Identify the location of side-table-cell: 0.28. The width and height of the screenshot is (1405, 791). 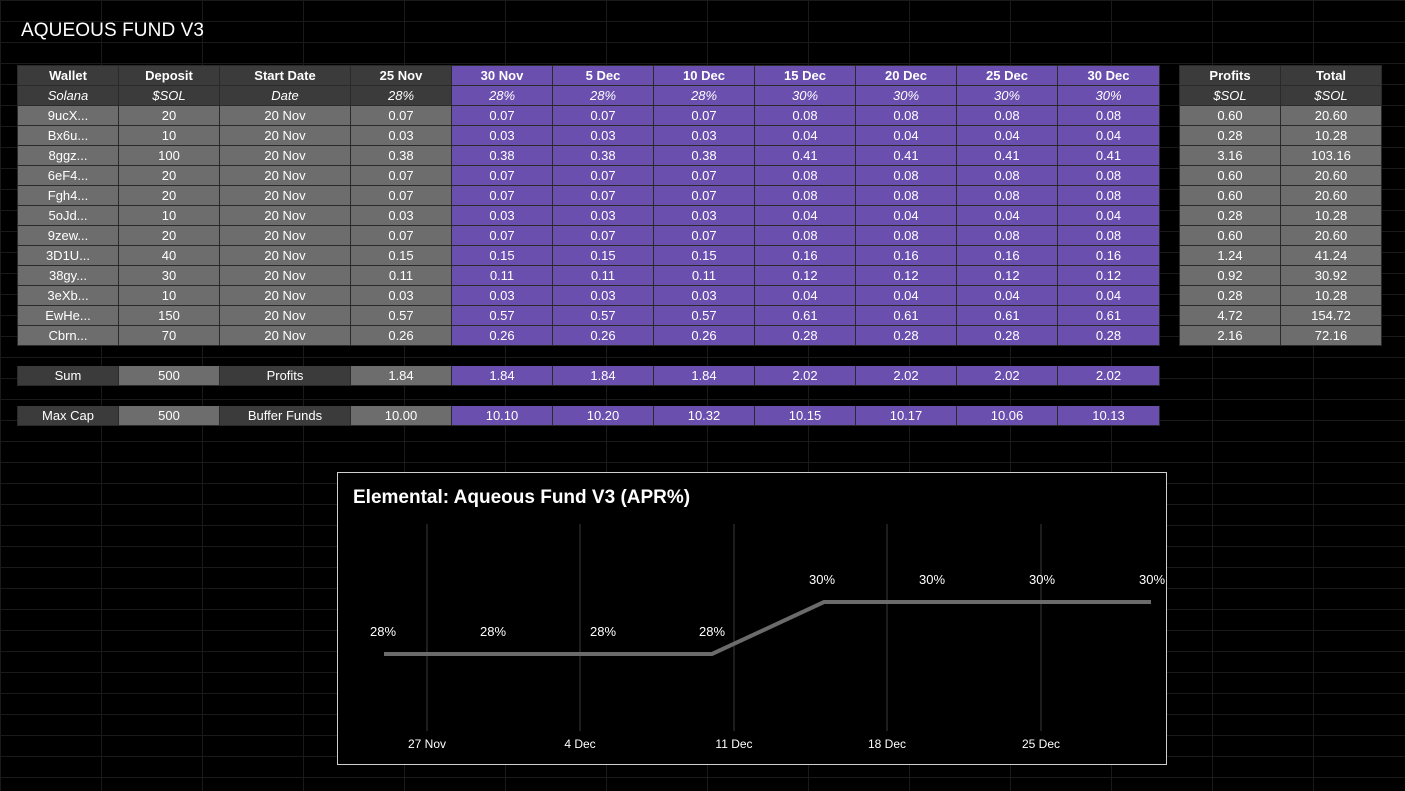
(1230, 215).